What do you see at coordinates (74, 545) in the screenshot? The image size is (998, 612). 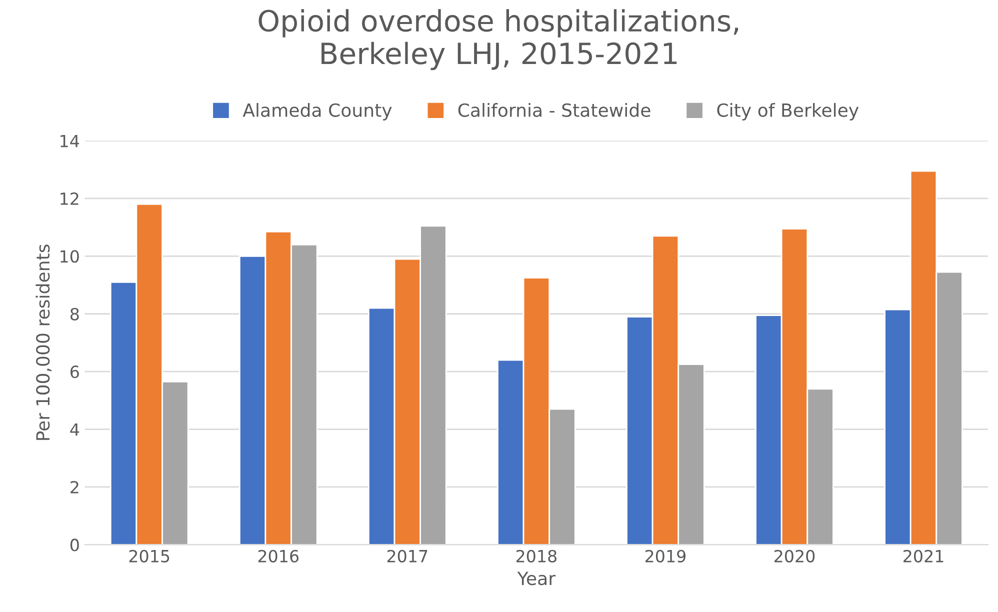 I see `y-tick-label: 0` at bounding box center [74, 545].